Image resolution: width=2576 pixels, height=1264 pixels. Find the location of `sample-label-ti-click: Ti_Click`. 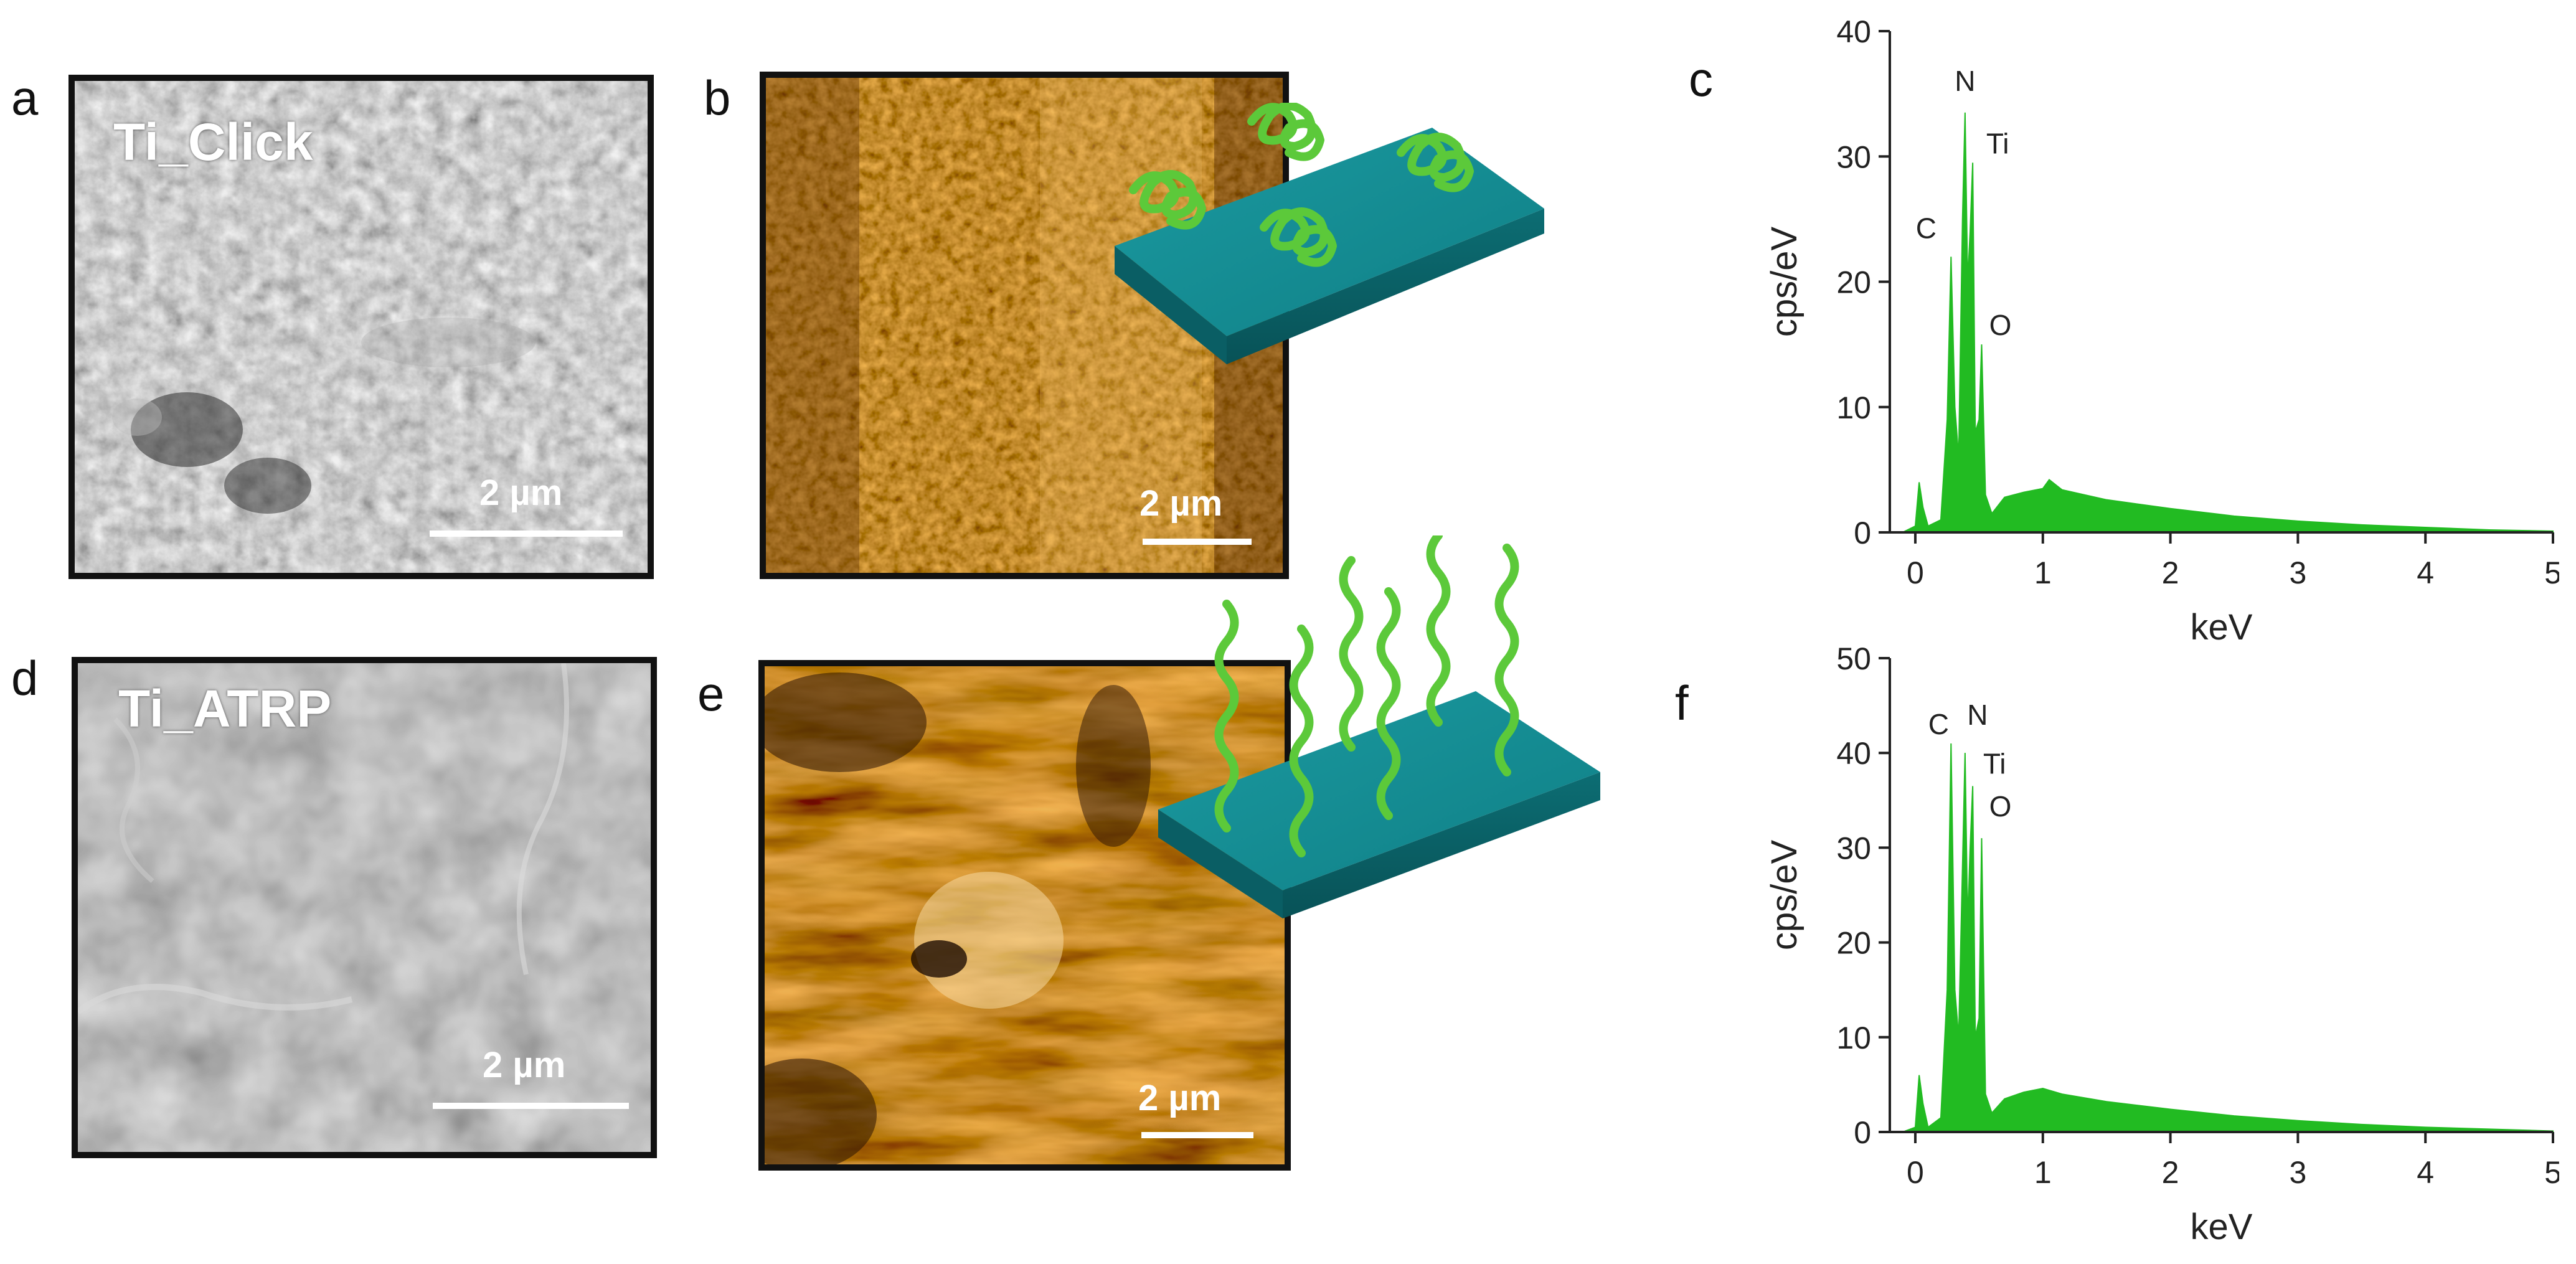

sample-label-ti-click: Ti_Click is located at coordinates (213, 142).